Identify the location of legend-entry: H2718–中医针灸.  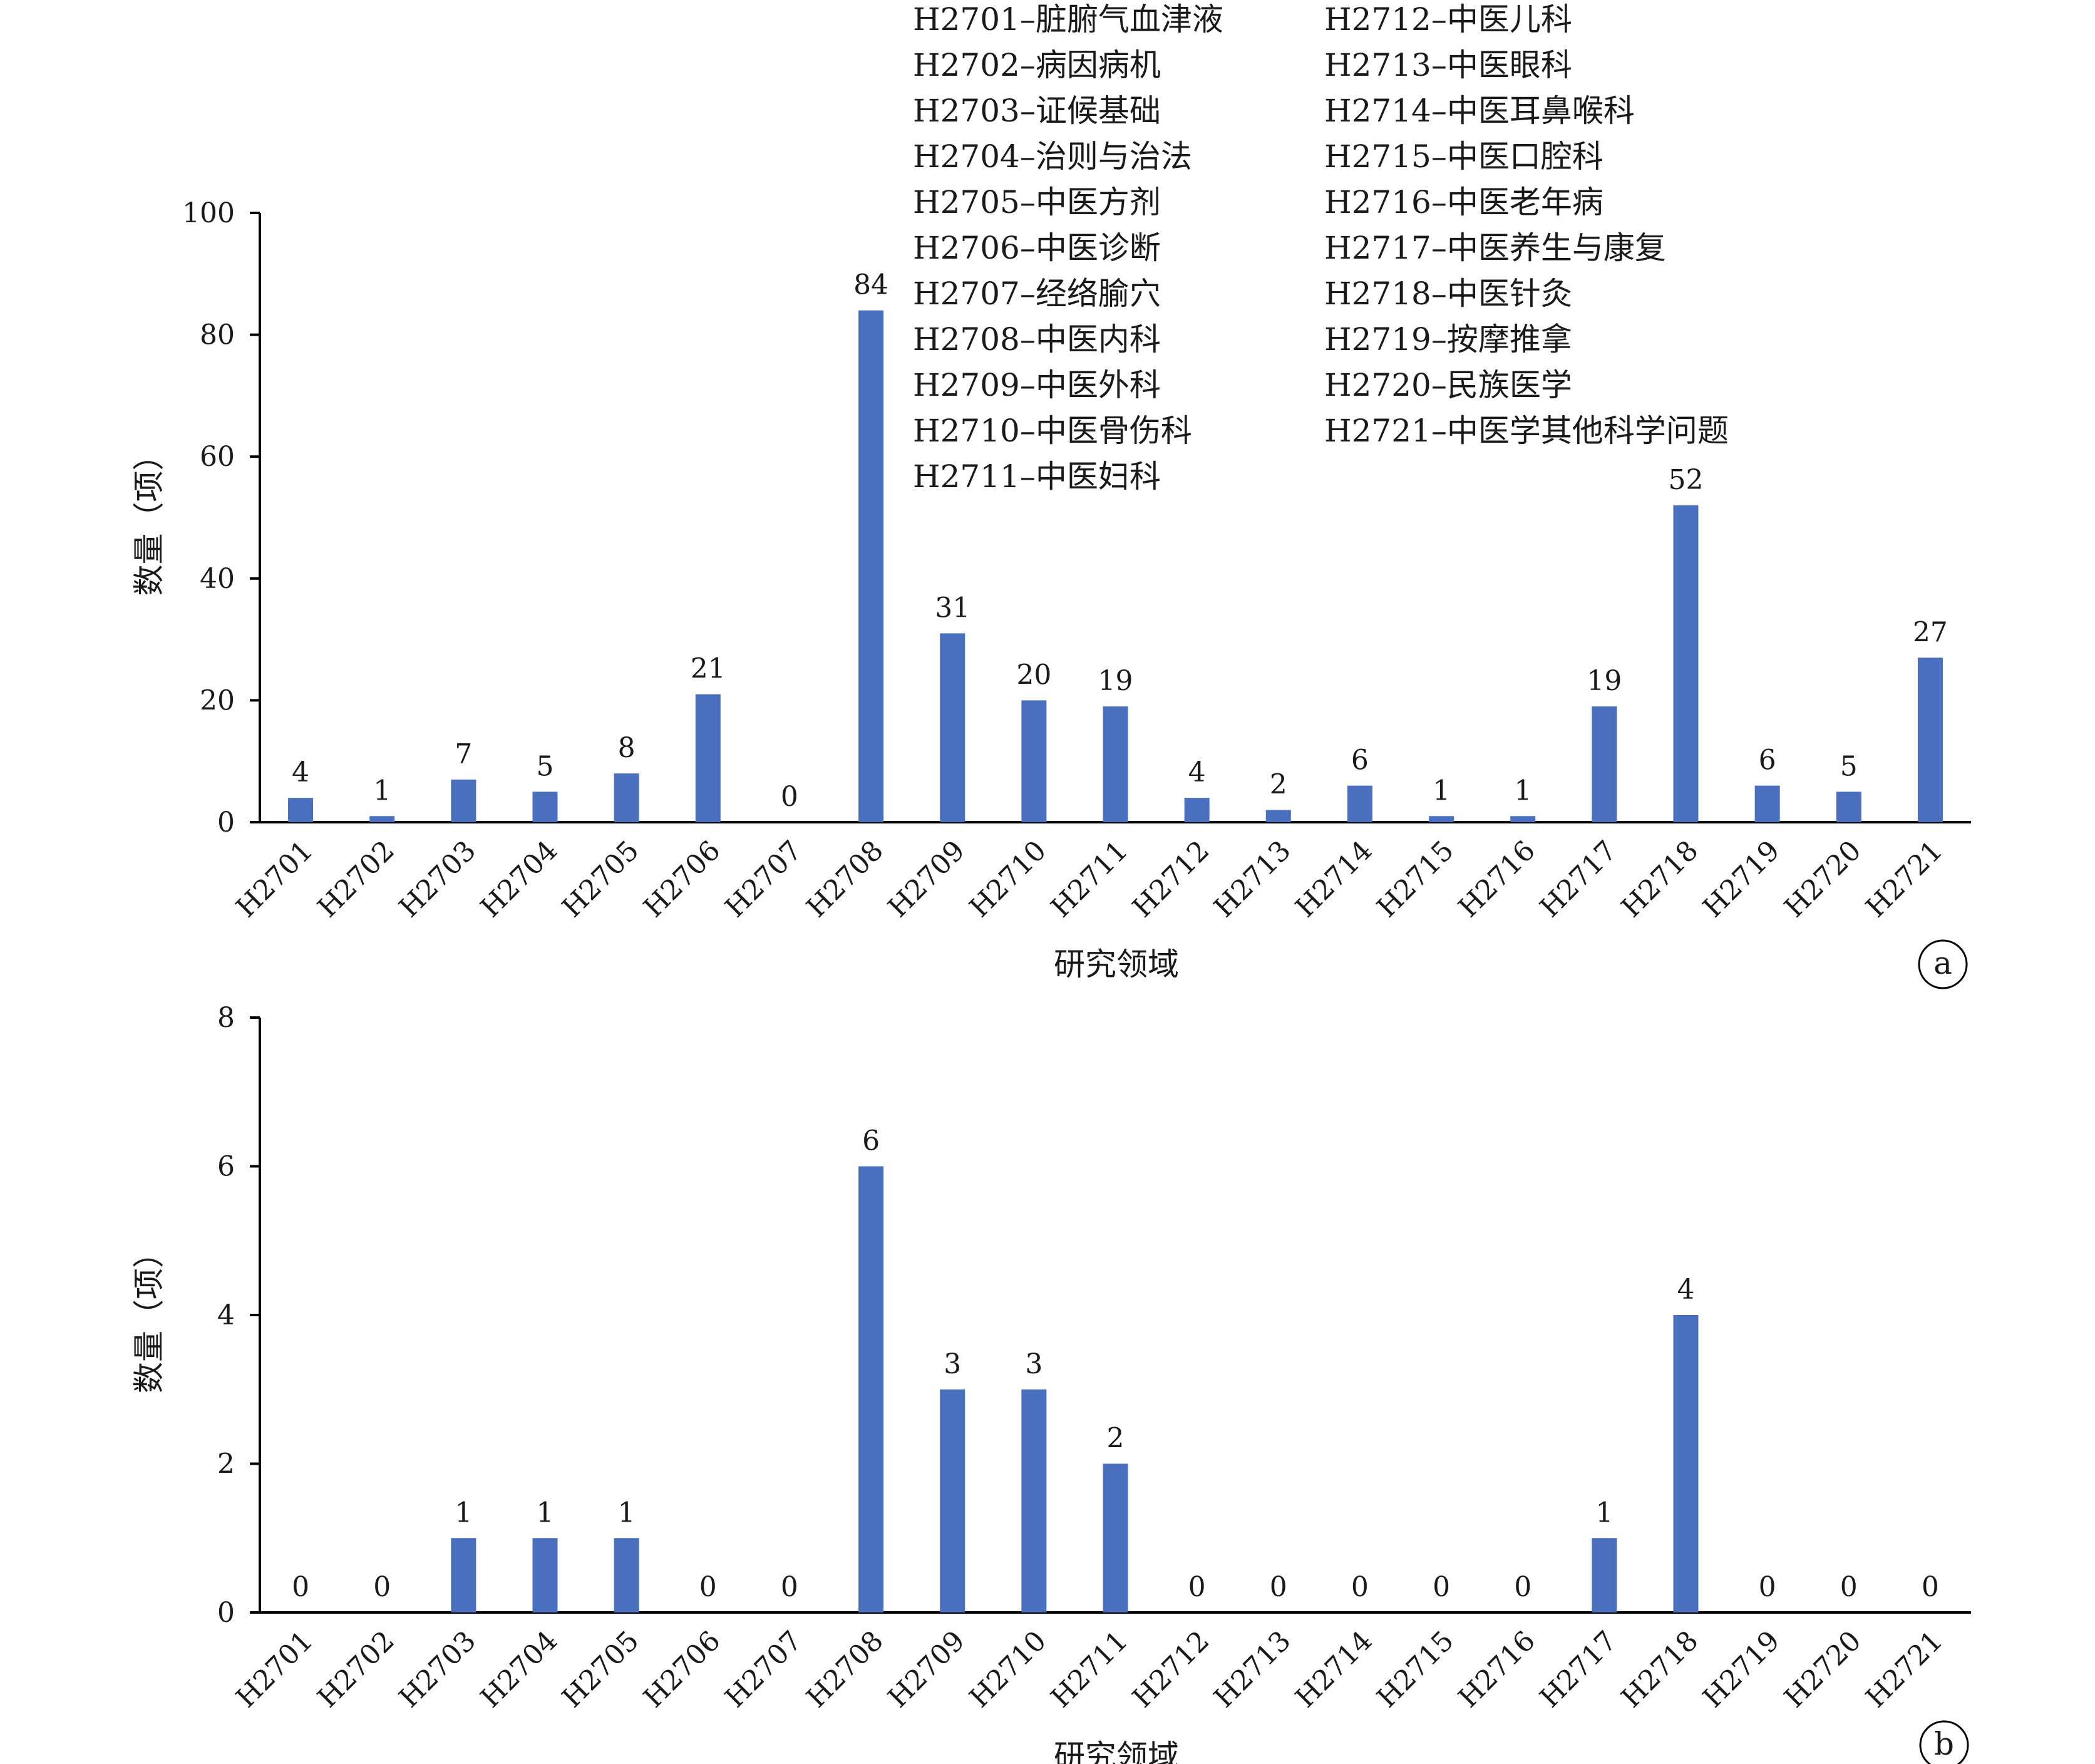
(1448, 294).